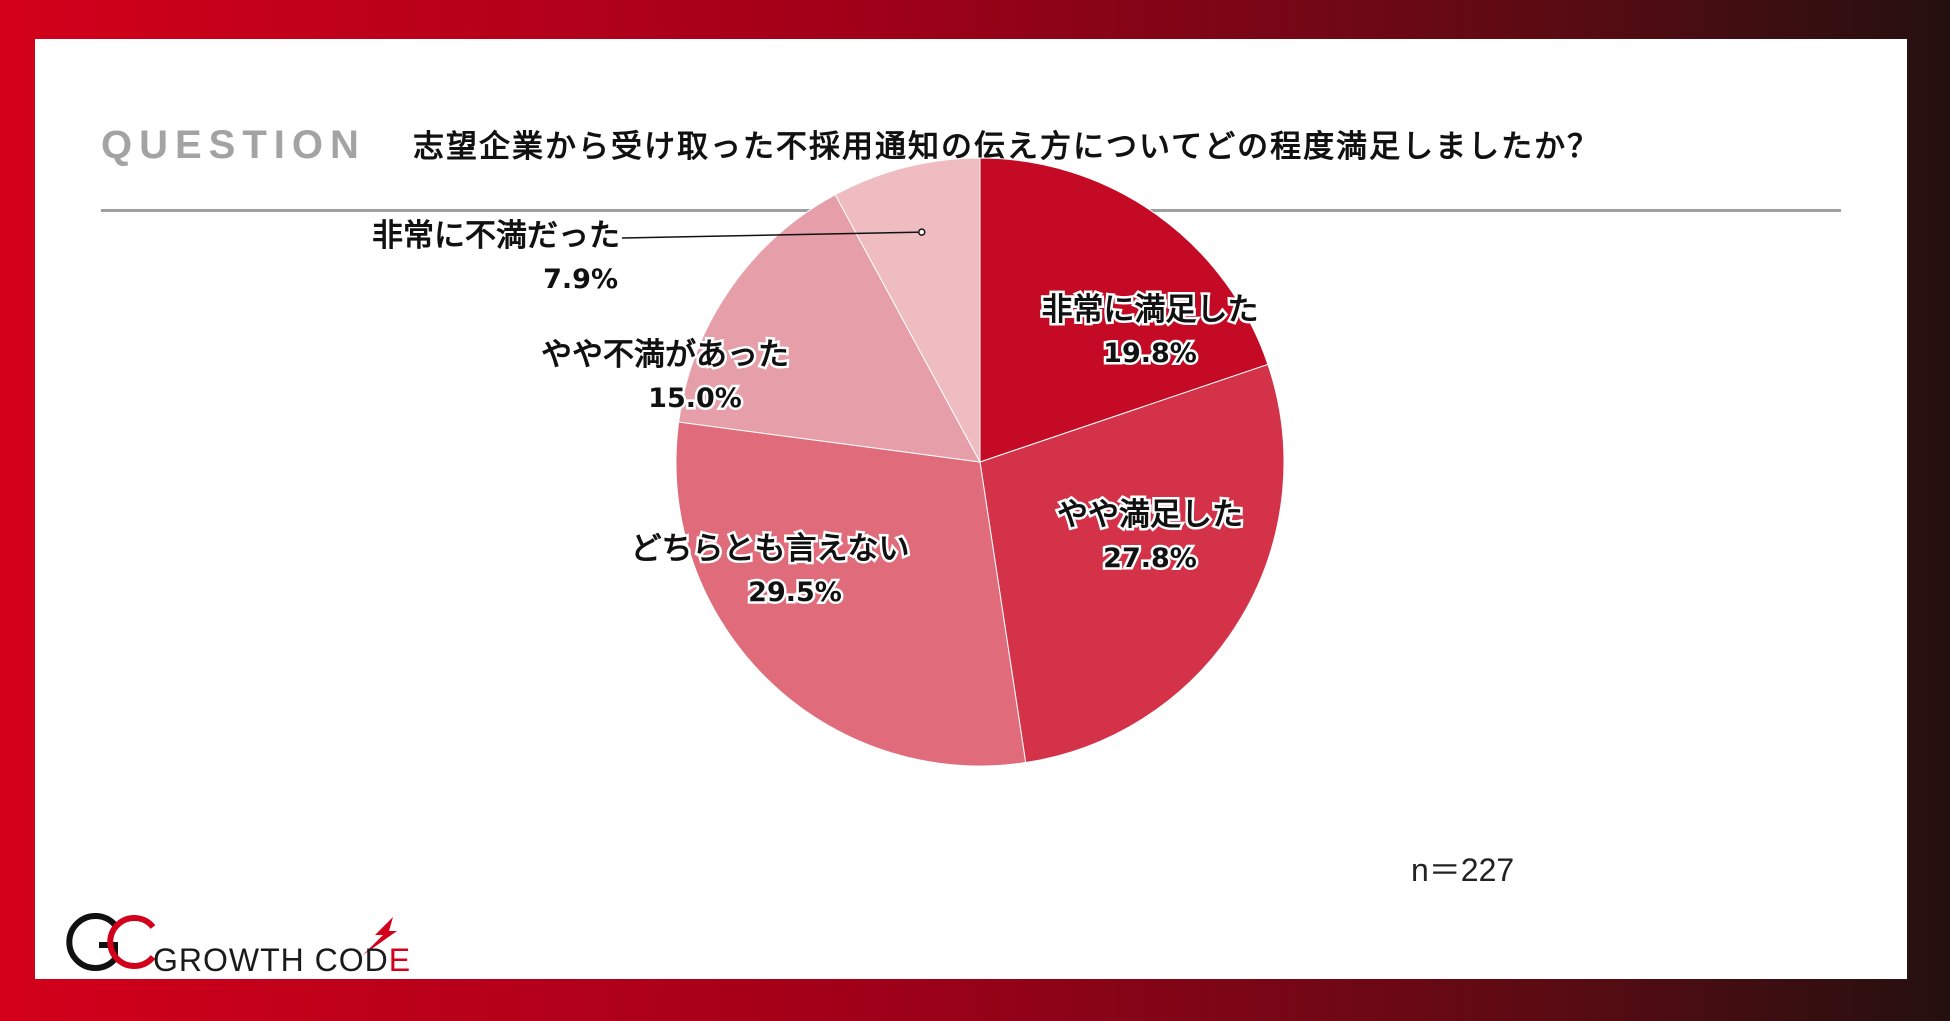 The height and width of the screenshot is (1021, 1950). What do you see at coordinates (496, 236) in the screenshot?
I see `slice-label: 非常に不満だった` at bounding box center [496, 236].